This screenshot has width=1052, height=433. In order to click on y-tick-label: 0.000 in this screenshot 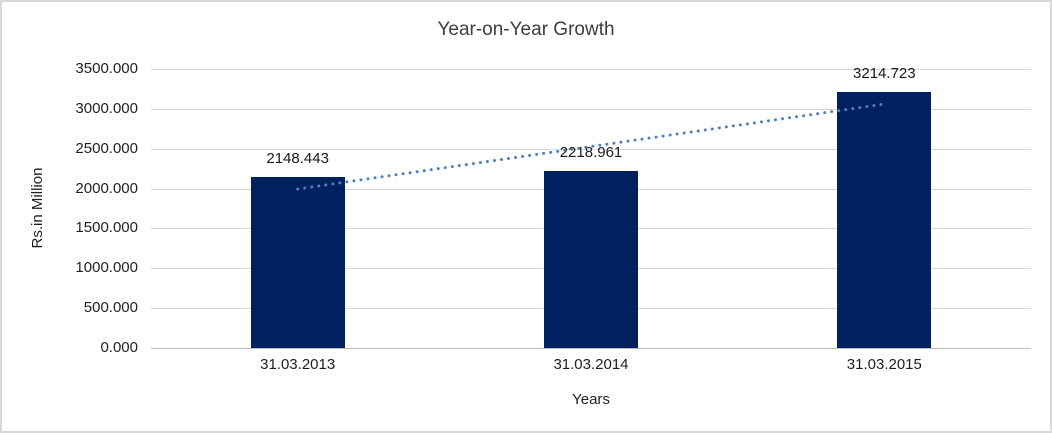, I will do `click(119, 347)`.